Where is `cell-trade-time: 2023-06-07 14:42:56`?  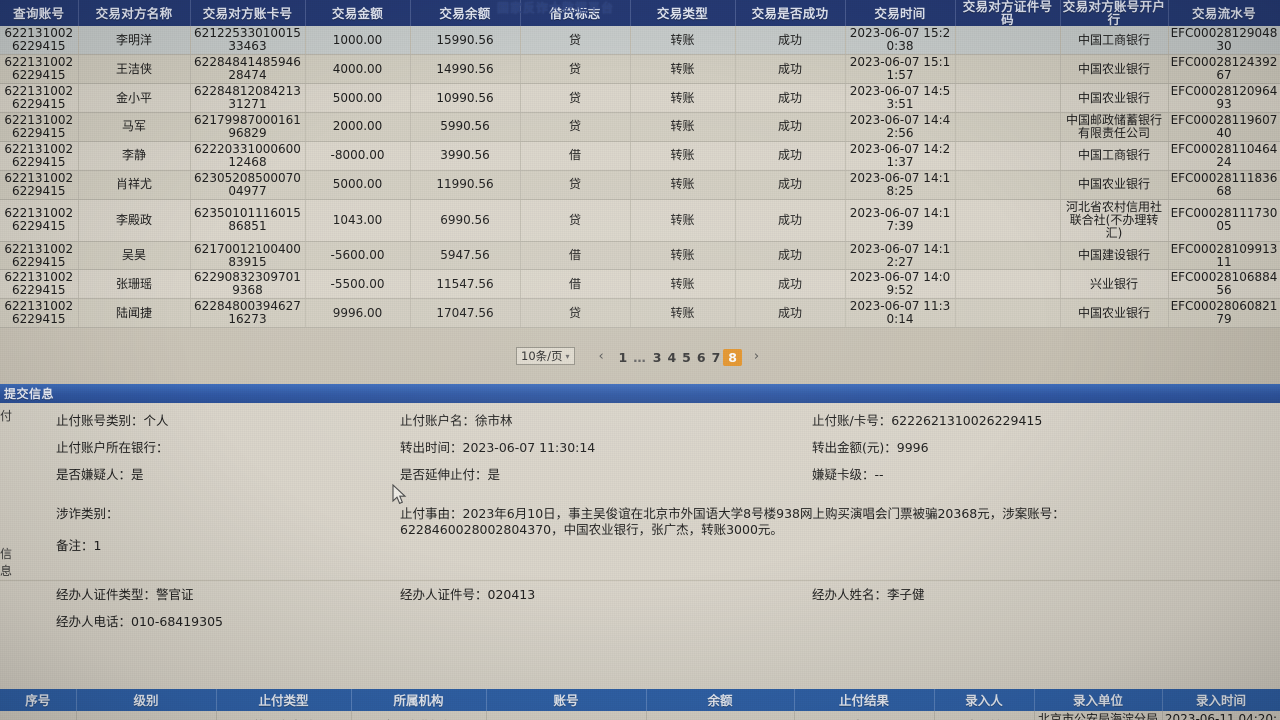
cell-trade-time: 2023-06-07 14:42:56 is located at coordinates (900, 127).